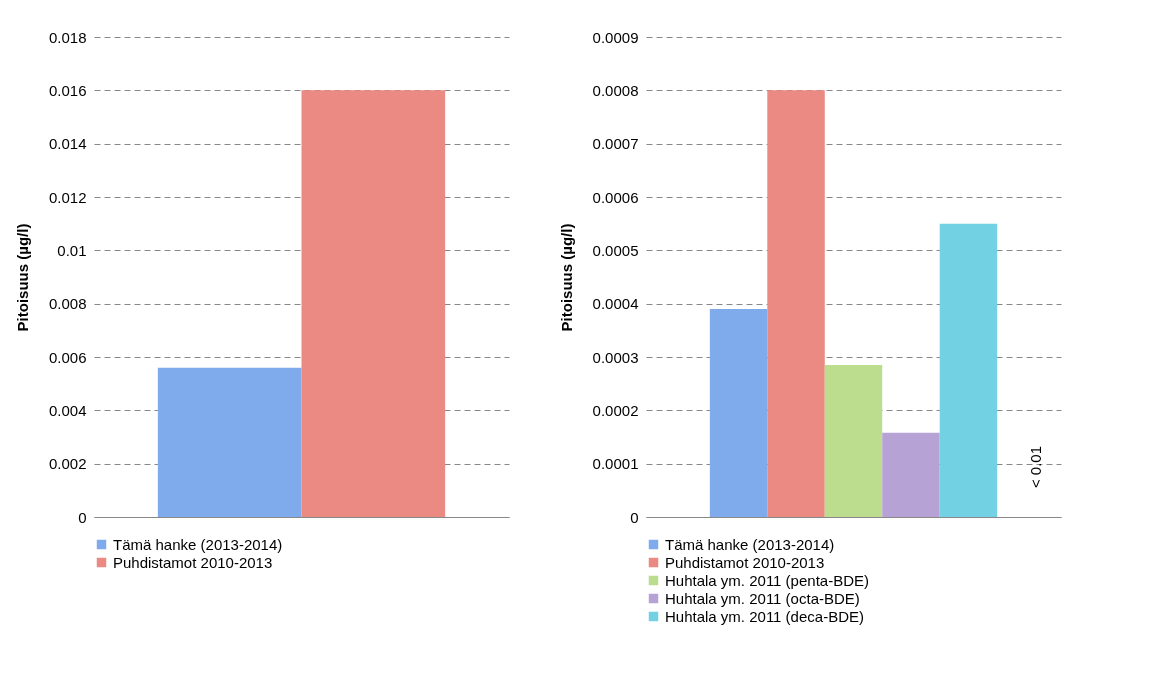  Describe the element at coordinates (615, 37) in the screenshot. I see `y-tick-label: 0.0009` at that location.